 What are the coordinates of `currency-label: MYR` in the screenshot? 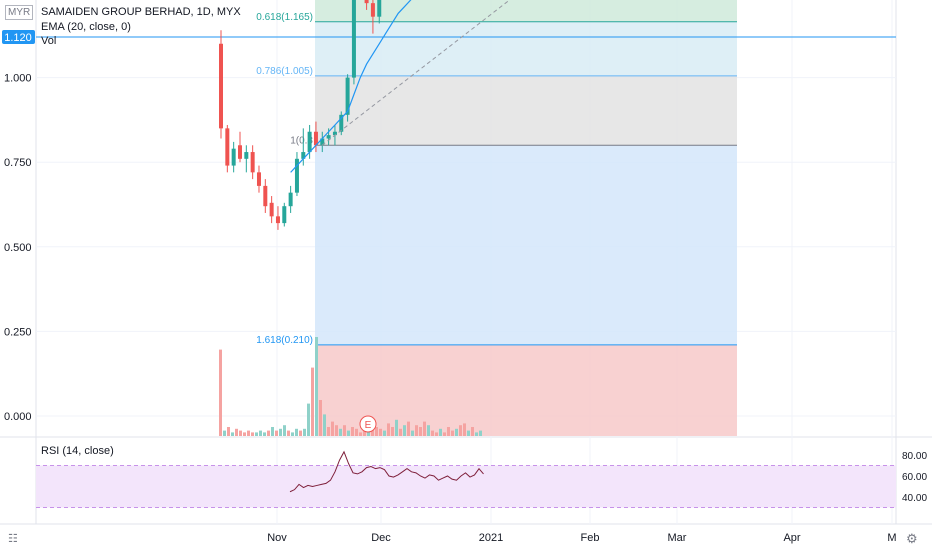 It's located at (19, 12).